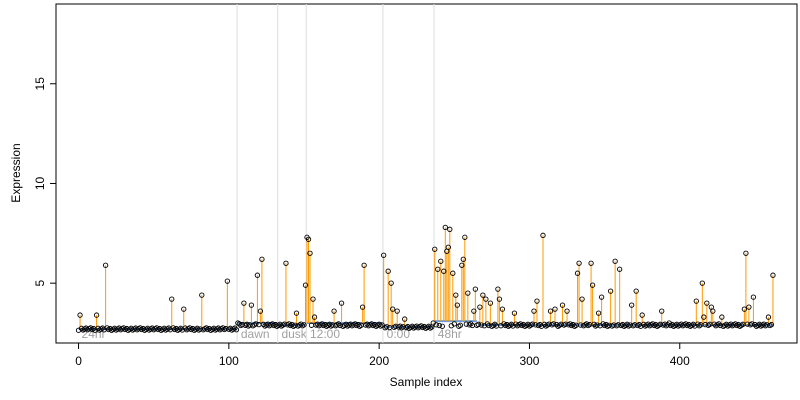 This screenshot has height=400, width=800. Describe the element at coordinates (294, 334) in the screenshot. I see `region-label: dusk` at that location.